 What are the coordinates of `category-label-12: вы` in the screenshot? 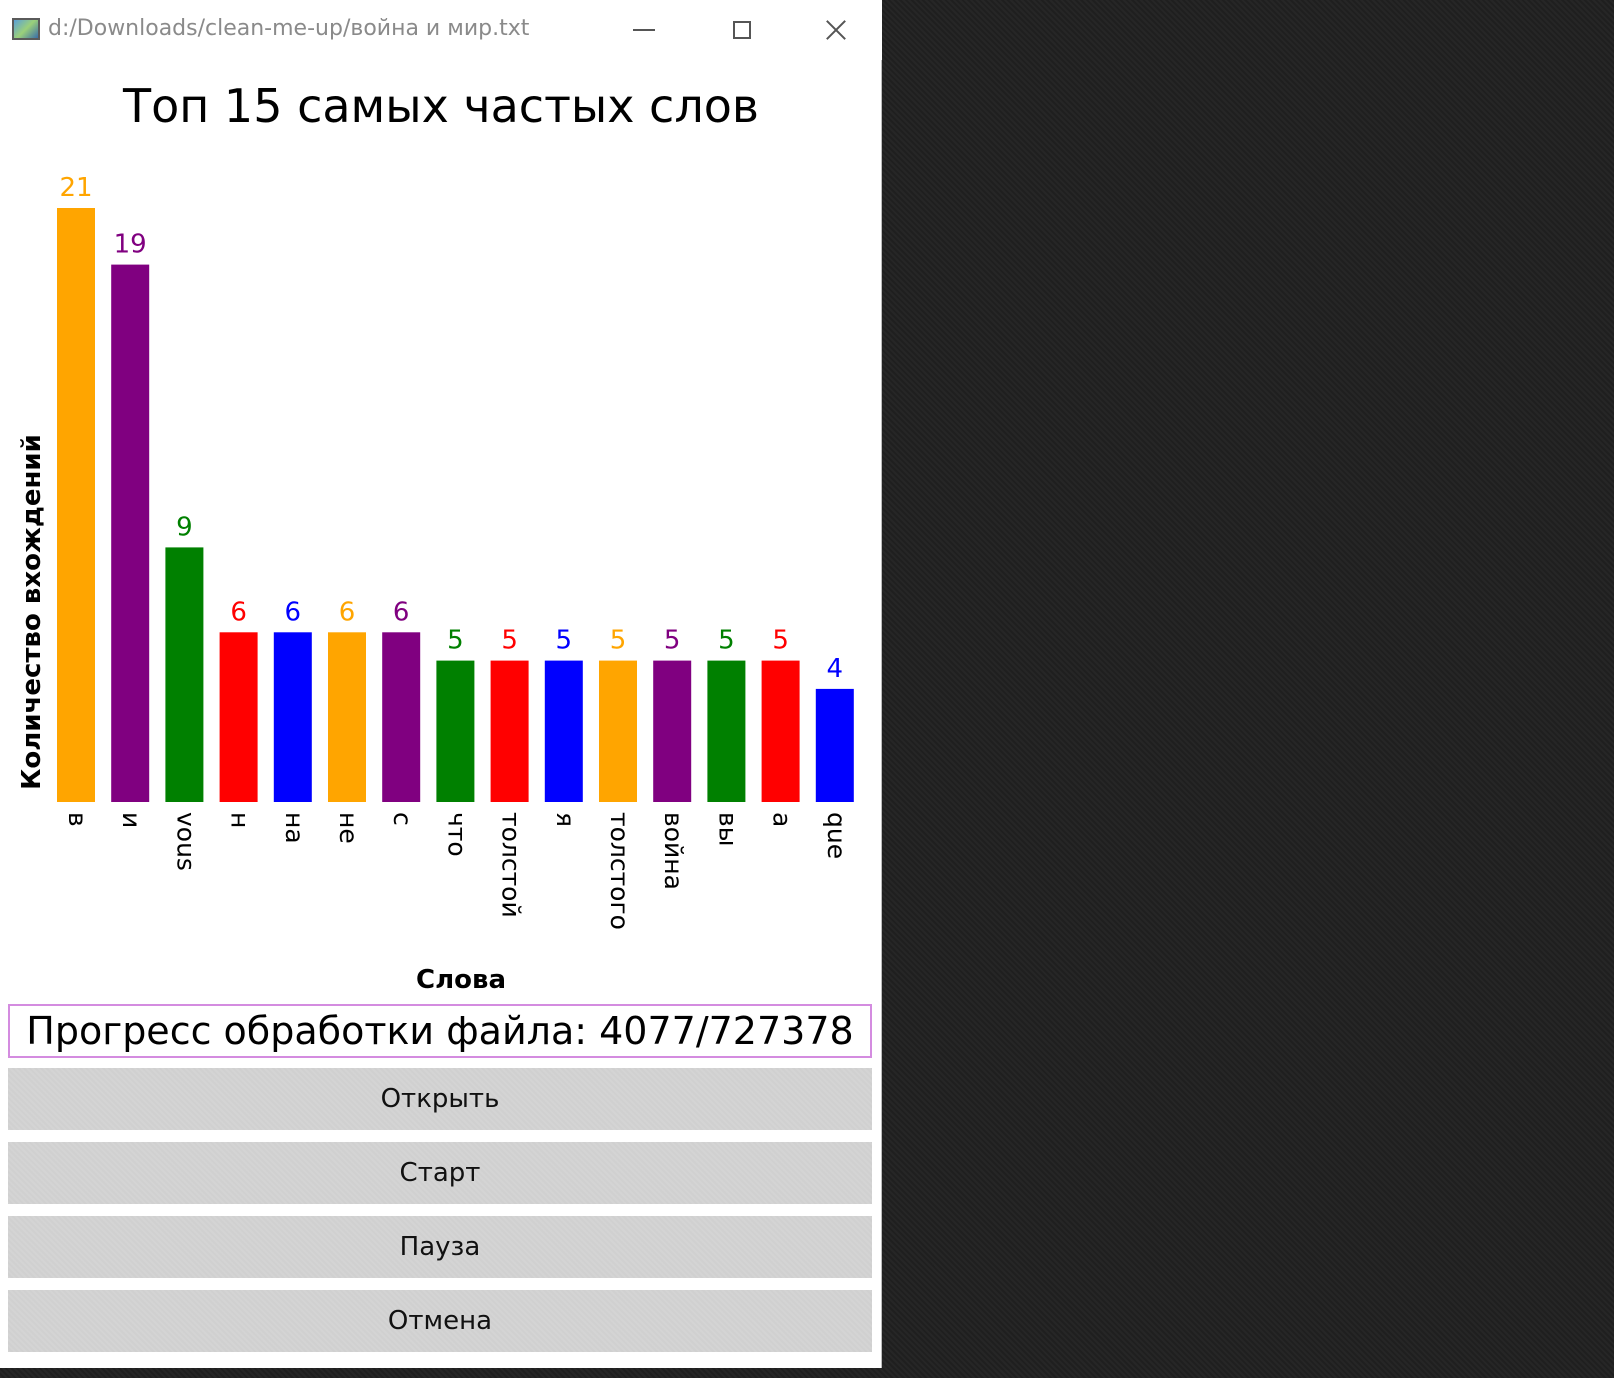 It's located at (727, 829).